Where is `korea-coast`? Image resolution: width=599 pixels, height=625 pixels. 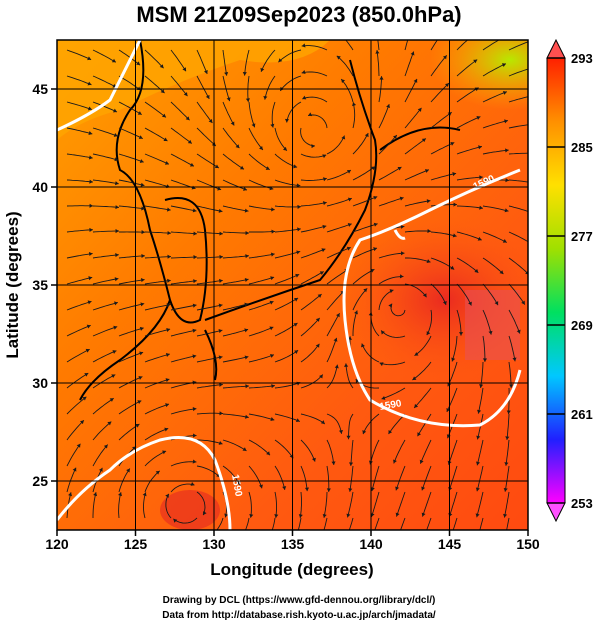 korea-coast is located at coordinates (186, 260).